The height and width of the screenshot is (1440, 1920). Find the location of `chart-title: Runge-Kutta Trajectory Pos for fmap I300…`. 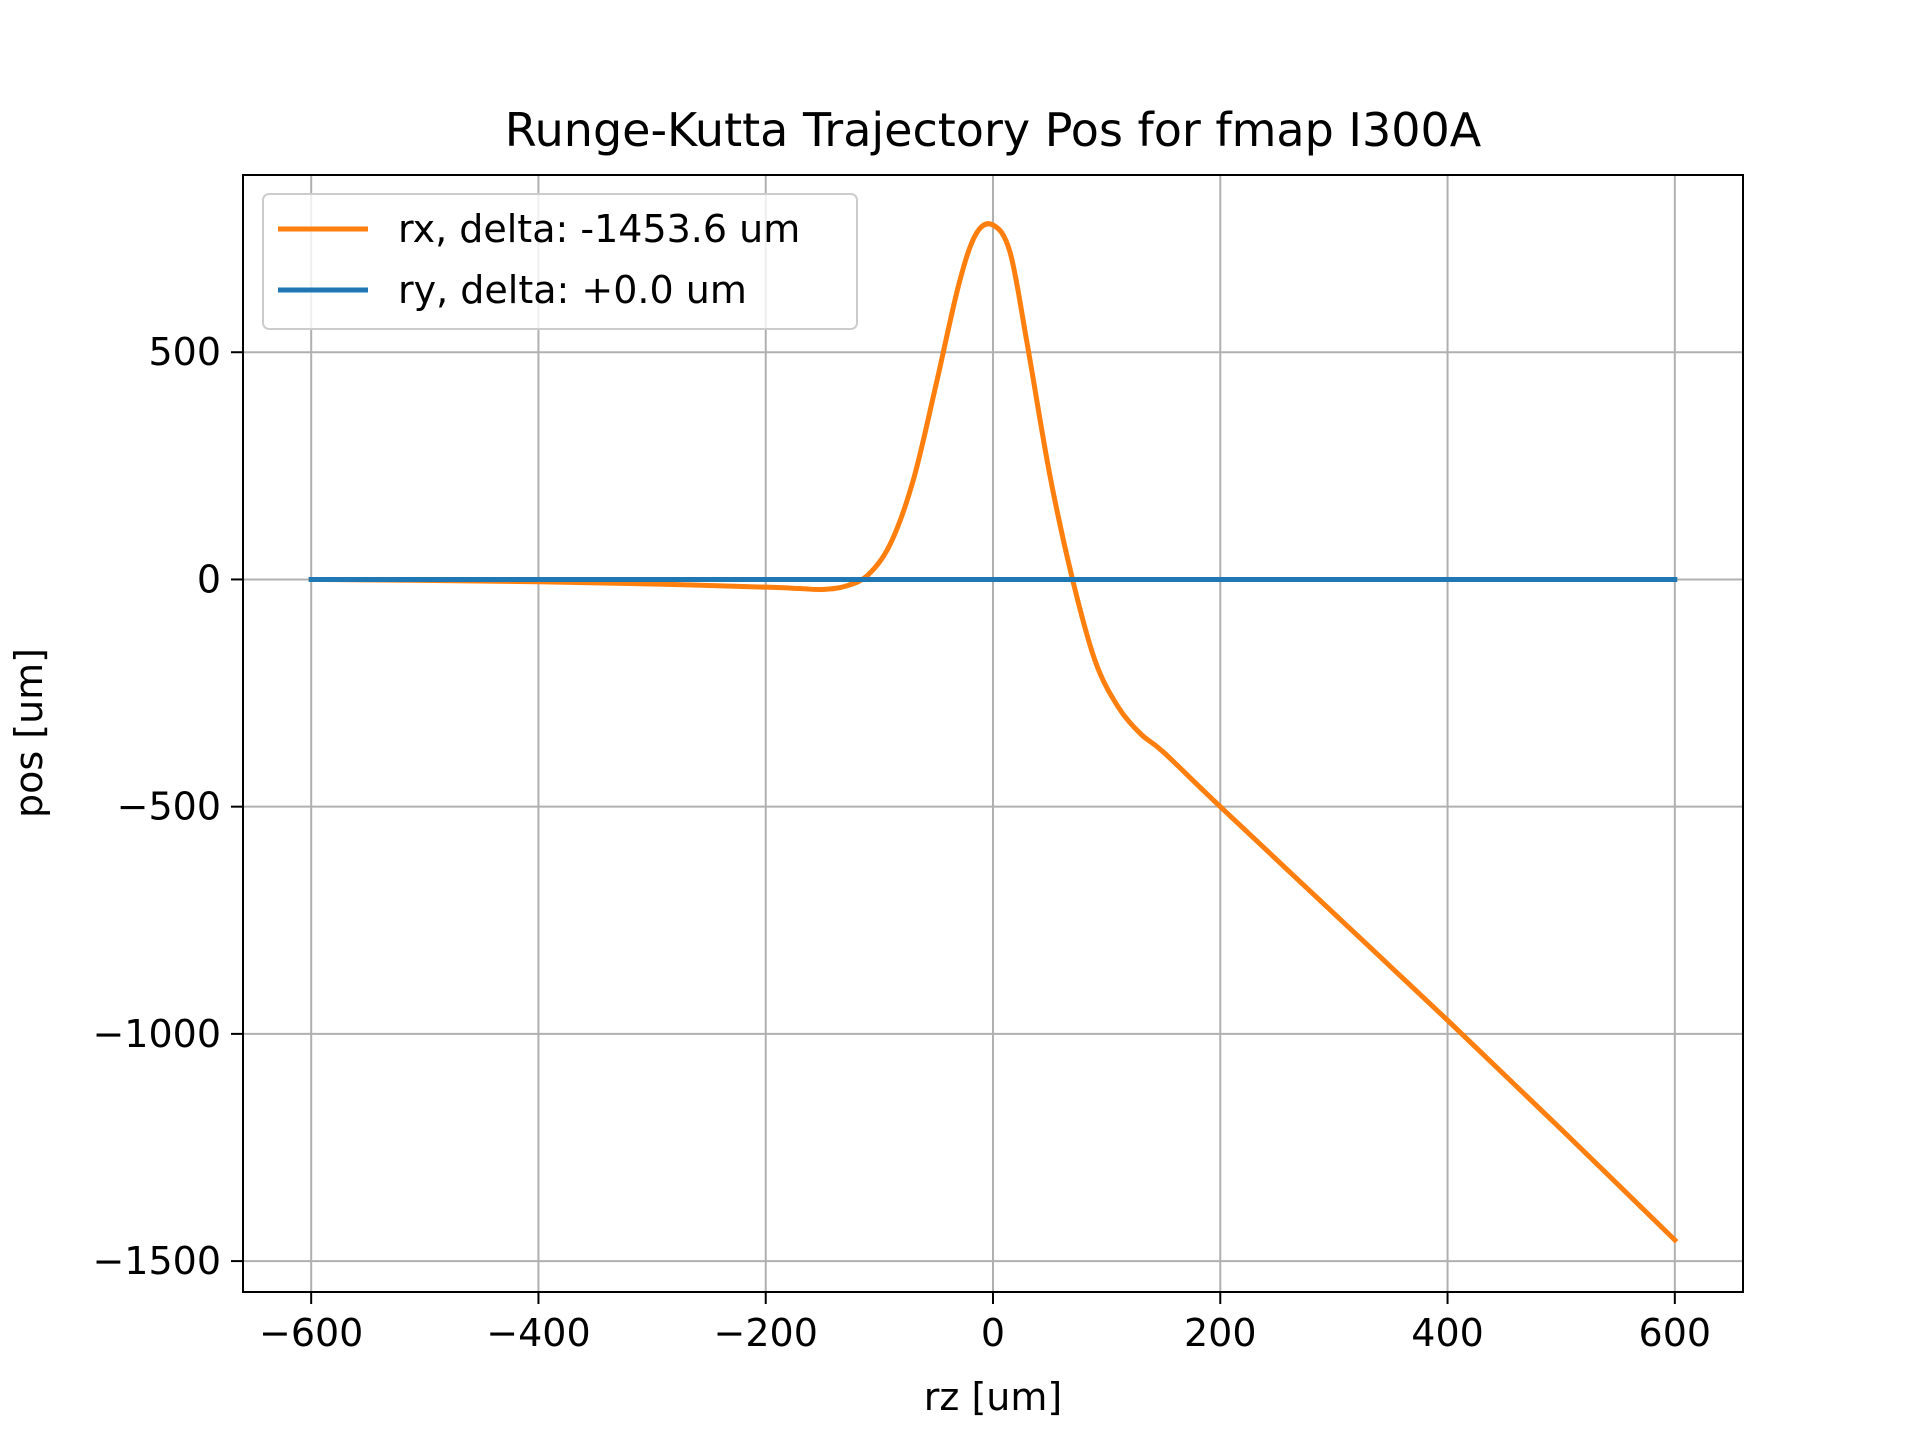

chart-title: Runge-Kutta Trajectory Pos for fmap I300… is located at coordinates (993, 130).